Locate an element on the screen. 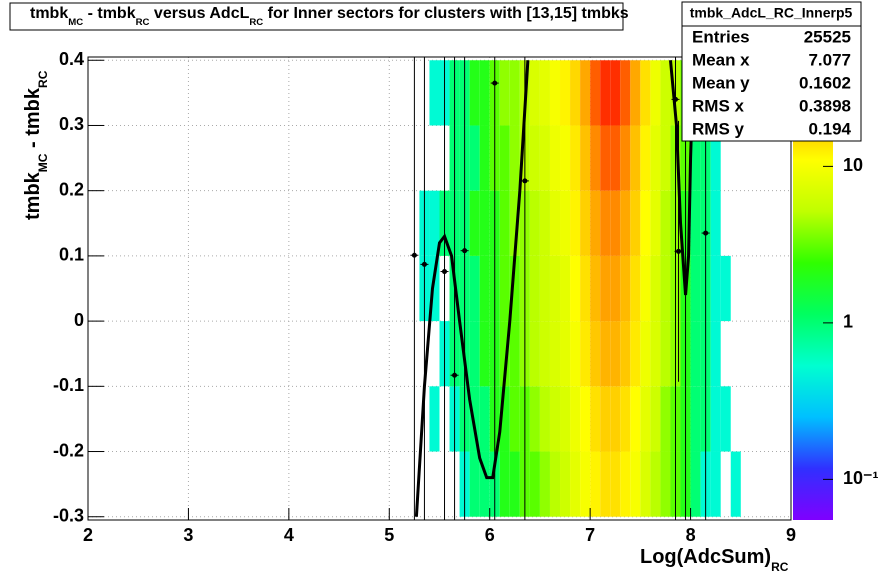 This screenshot has height=578, width=878. label-part: Log(AdcSum) is located at coordinates (705, 557).